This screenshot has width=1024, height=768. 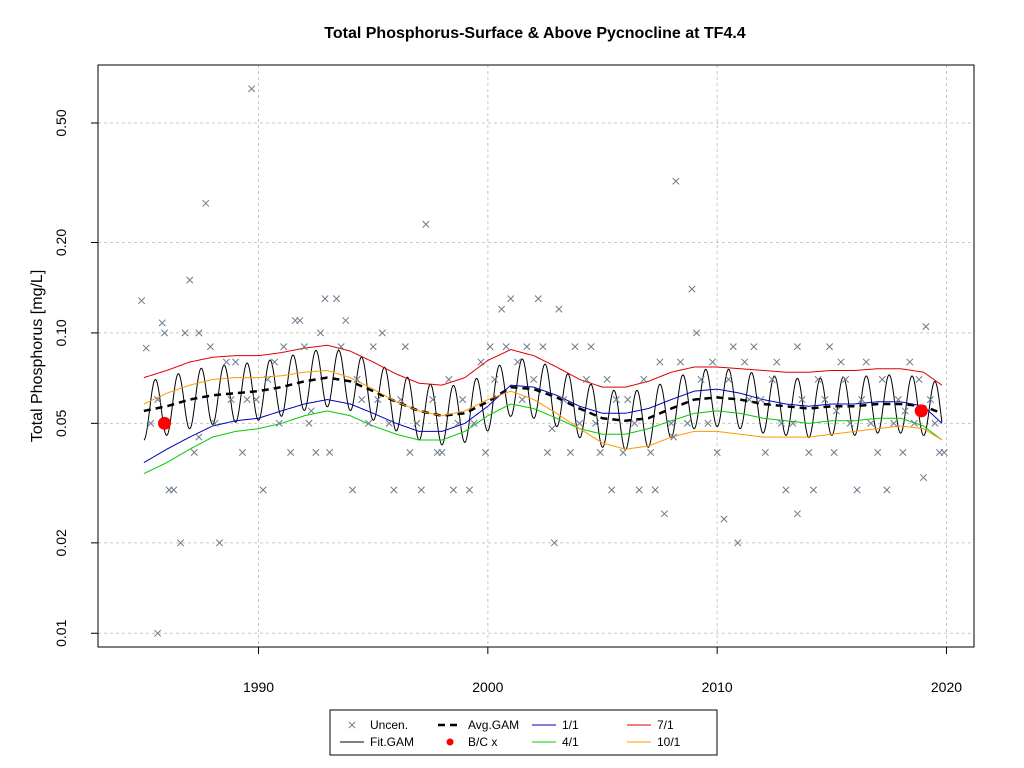 What do you see at coordinates (543, 399) in the screenshot?
I see `series-line-avg-gam` at bounding box center [543, 399].